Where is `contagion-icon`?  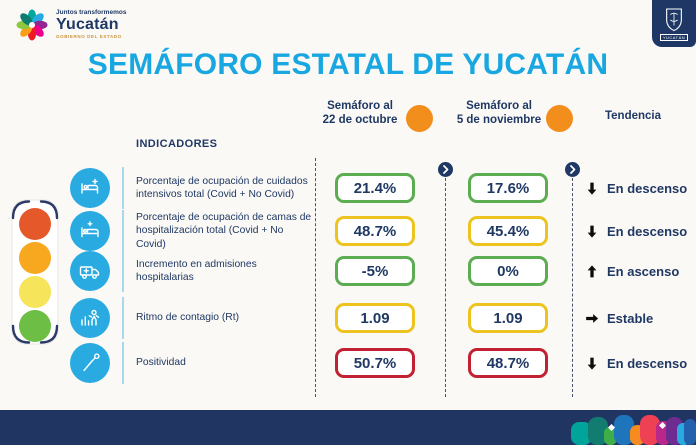 contagion-icon is located at coordinates (90, 317).